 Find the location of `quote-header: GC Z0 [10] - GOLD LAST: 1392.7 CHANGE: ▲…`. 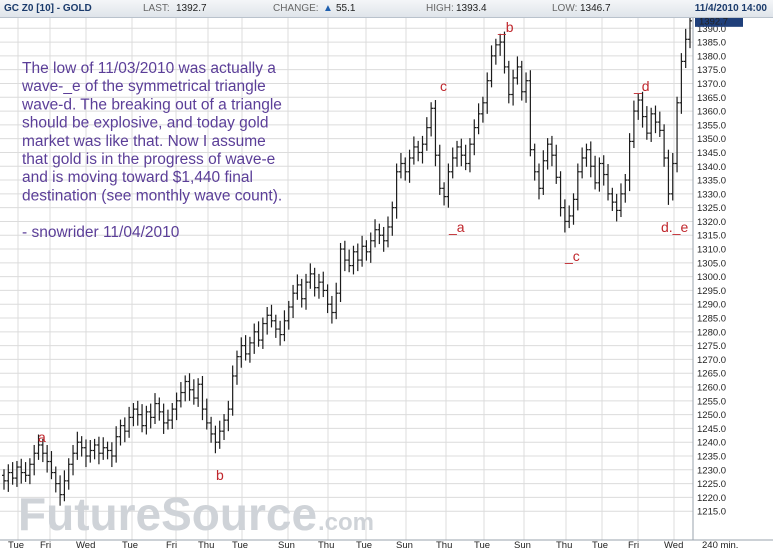

quote-header: GC Z0 [10] - GOLD LAST: 1392.7 CHANGE: ▲… is located at coordinates (386, 9).